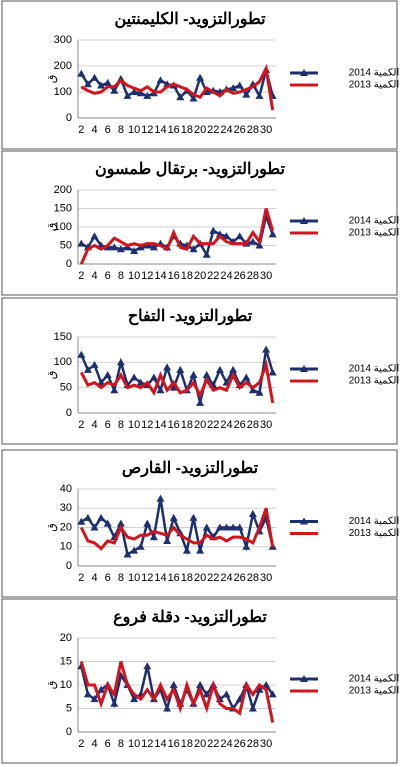  What do you see at coordinates (190, 469) in the screenshot?
I see `chart-title: تطورالتزويد- القارص` at bounding box center [190, 469].